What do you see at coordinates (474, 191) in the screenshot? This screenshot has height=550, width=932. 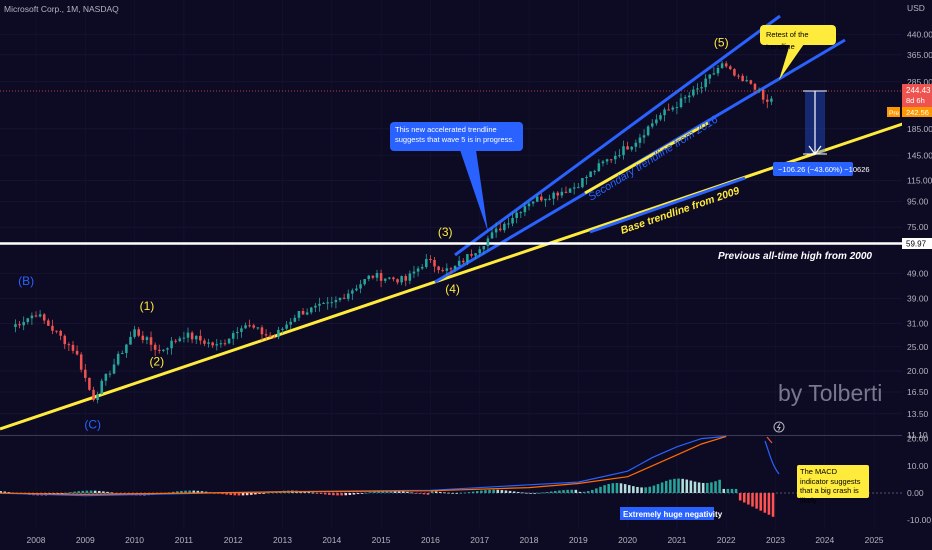 I see `callout-pointer` at bounding box center [474, 191].